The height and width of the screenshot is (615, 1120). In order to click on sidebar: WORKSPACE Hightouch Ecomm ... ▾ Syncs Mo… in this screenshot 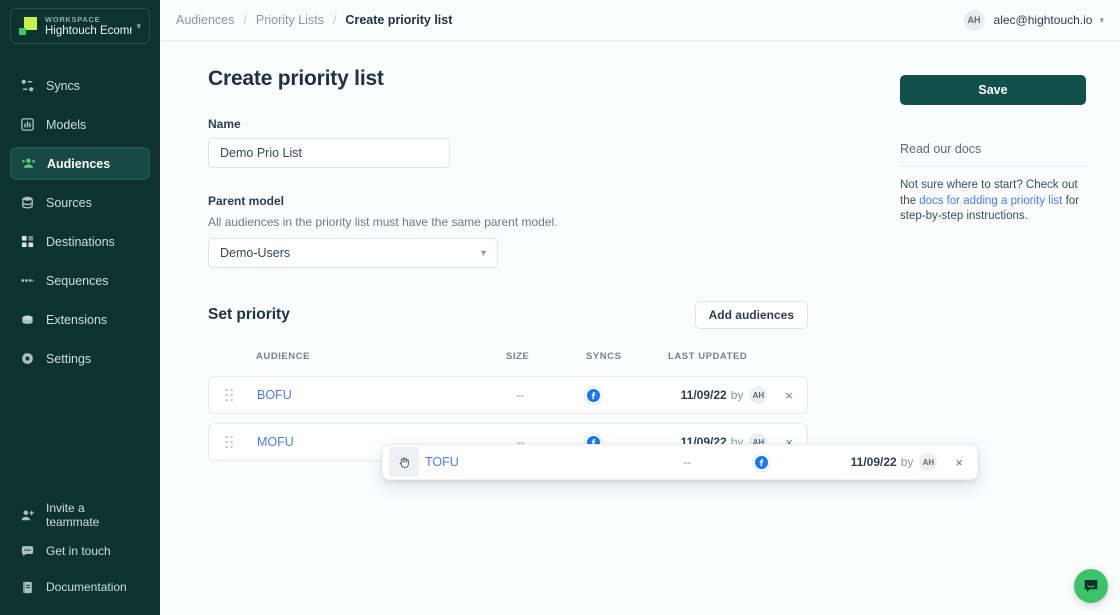, I will do `click(80, 307)`.